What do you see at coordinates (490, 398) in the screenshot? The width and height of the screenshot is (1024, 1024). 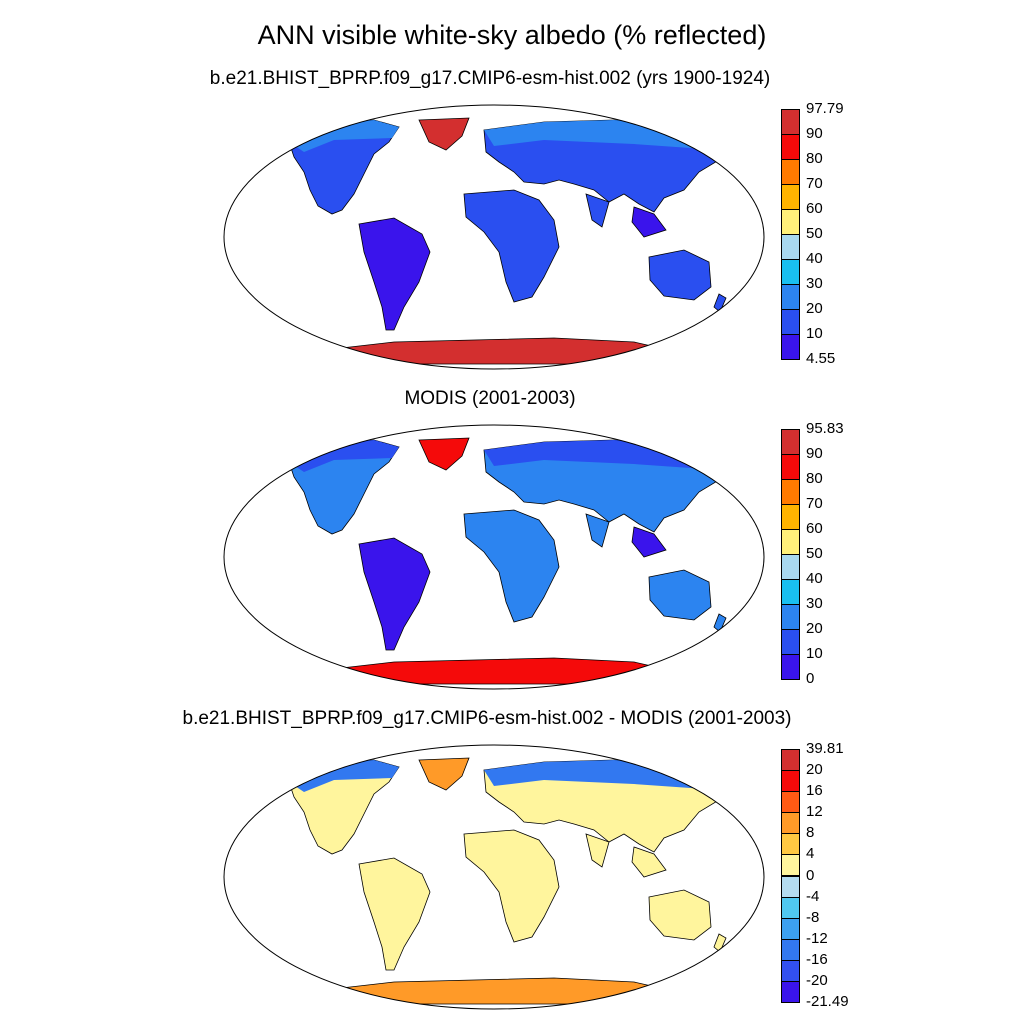 I see `panel-2-title: MODIS (2001-2003)` at bounding box center [490, 398].